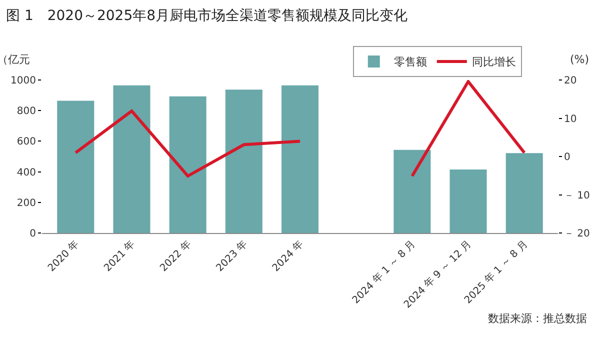 The image size is (600, 338). I want to click on y2-tick-label: 0, so click(567, 157).